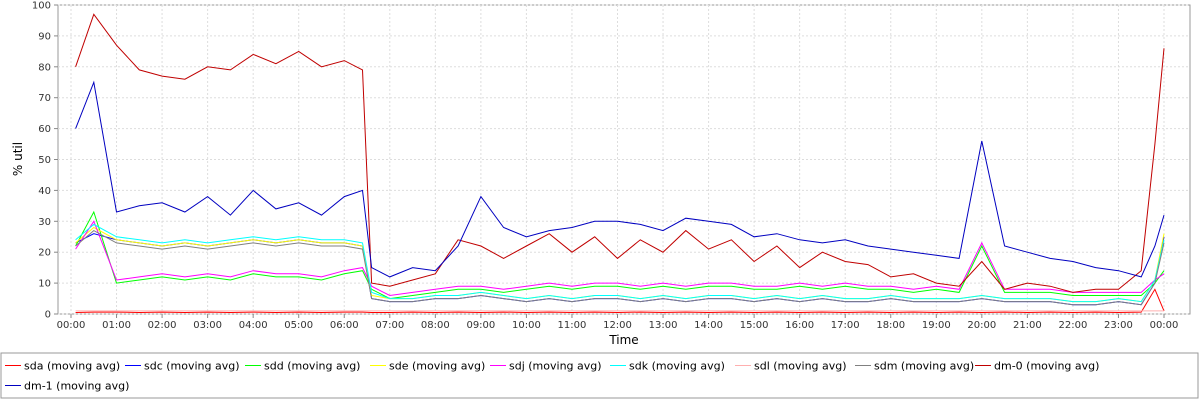  What do you see at coordinates (44, 284) in the screenshot?
I see `y-tick-label: 10` at bounding box center [44, 284].